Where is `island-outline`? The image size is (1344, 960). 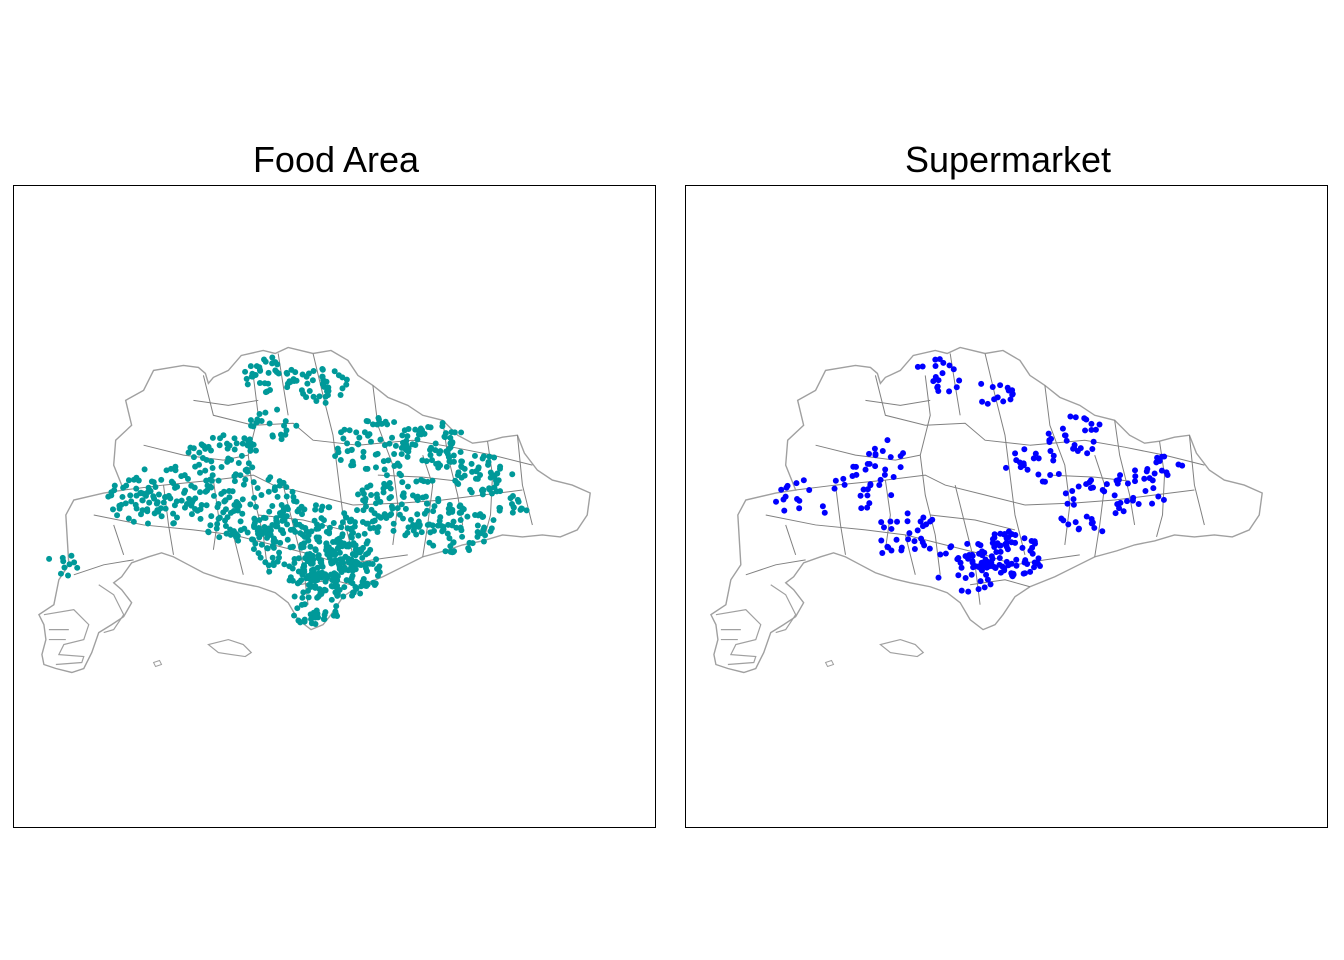 island-outline is located at coordinates (829, 663).